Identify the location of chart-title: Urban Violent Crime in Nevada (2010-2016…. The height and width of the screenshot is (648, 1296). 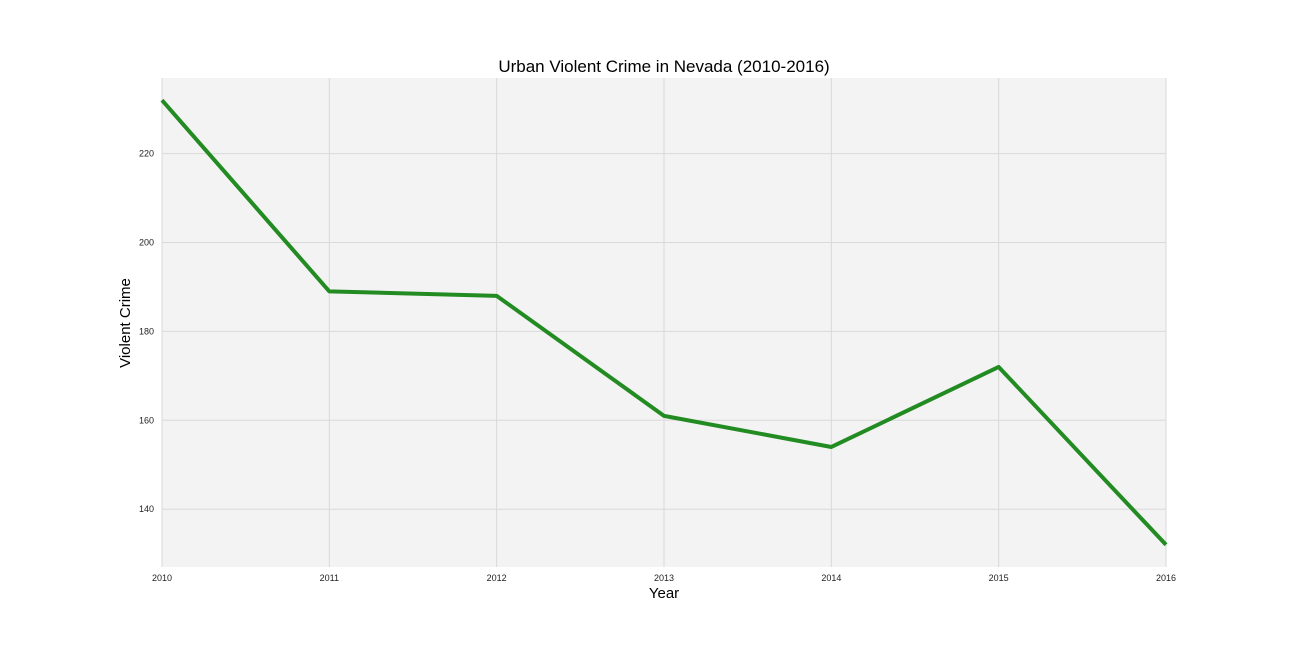
(663, 66).